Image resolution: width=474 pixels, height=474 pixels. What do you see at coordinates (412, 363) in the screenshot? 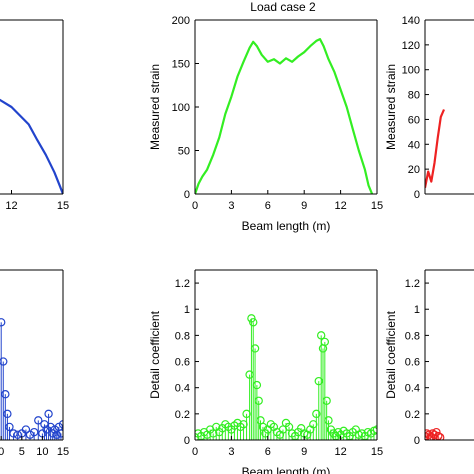
I see `right-bottom-y-tick-label: 0.6` at bounding box center [412, 363].